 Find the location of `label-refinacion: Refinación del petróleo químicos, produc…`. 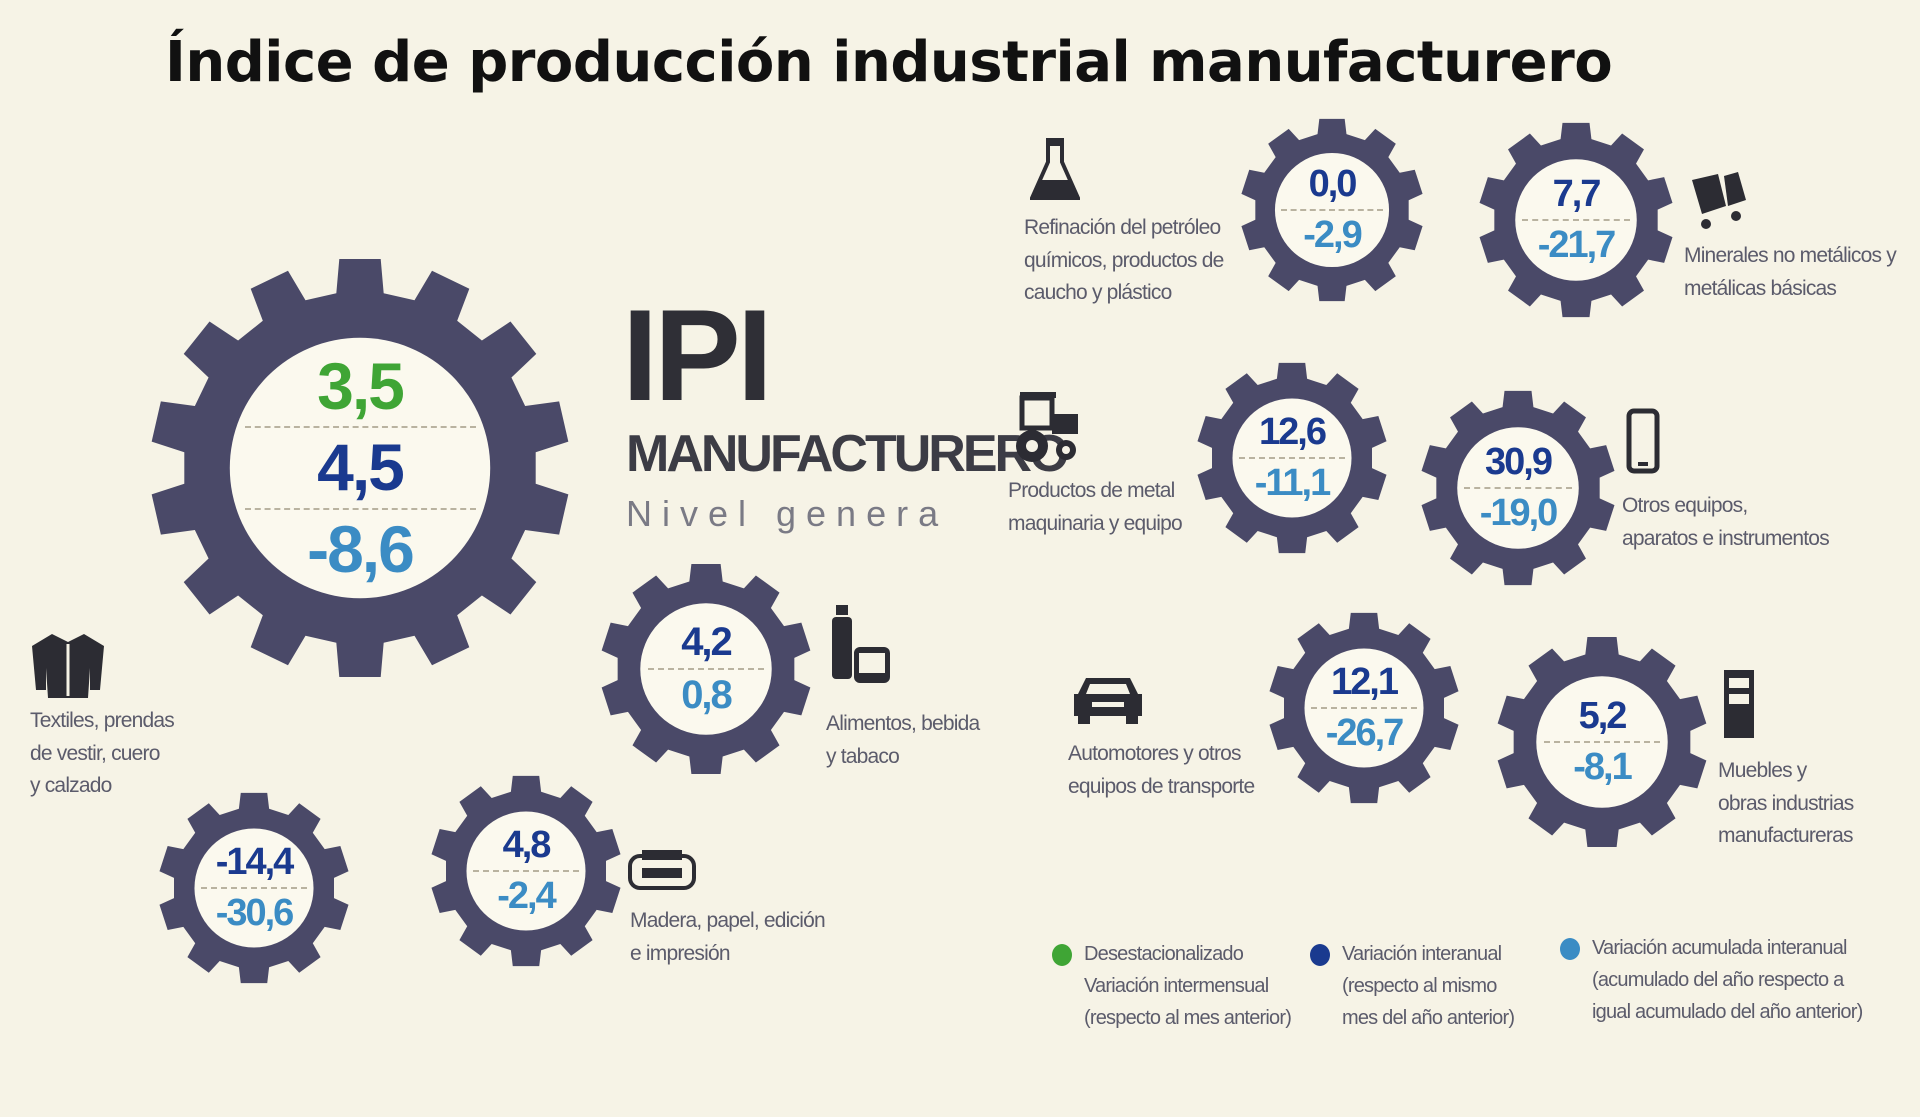

label-refinacion: Refinación del petróleo químicos, produc… is located at coordinates (1124, 260).